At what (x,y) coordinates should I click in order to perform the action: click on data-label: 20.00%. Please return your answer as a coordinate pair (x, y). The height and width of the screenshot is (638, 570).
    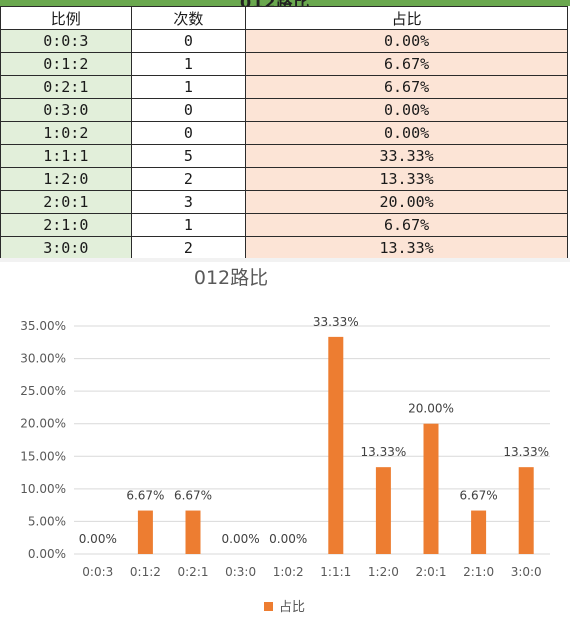
    Looking at the image, I should click on (431, 409).